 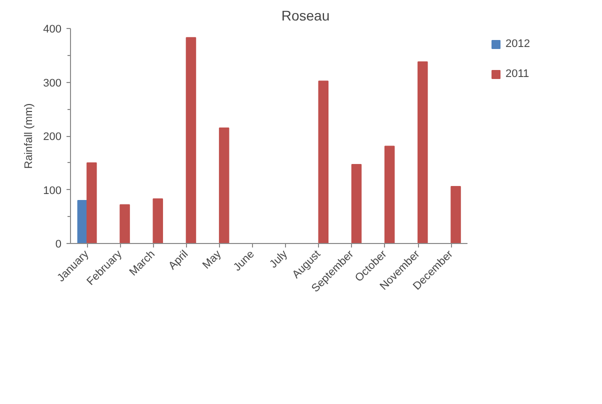 I want to click on x-tick-label: May, so click(x=212, y=260).